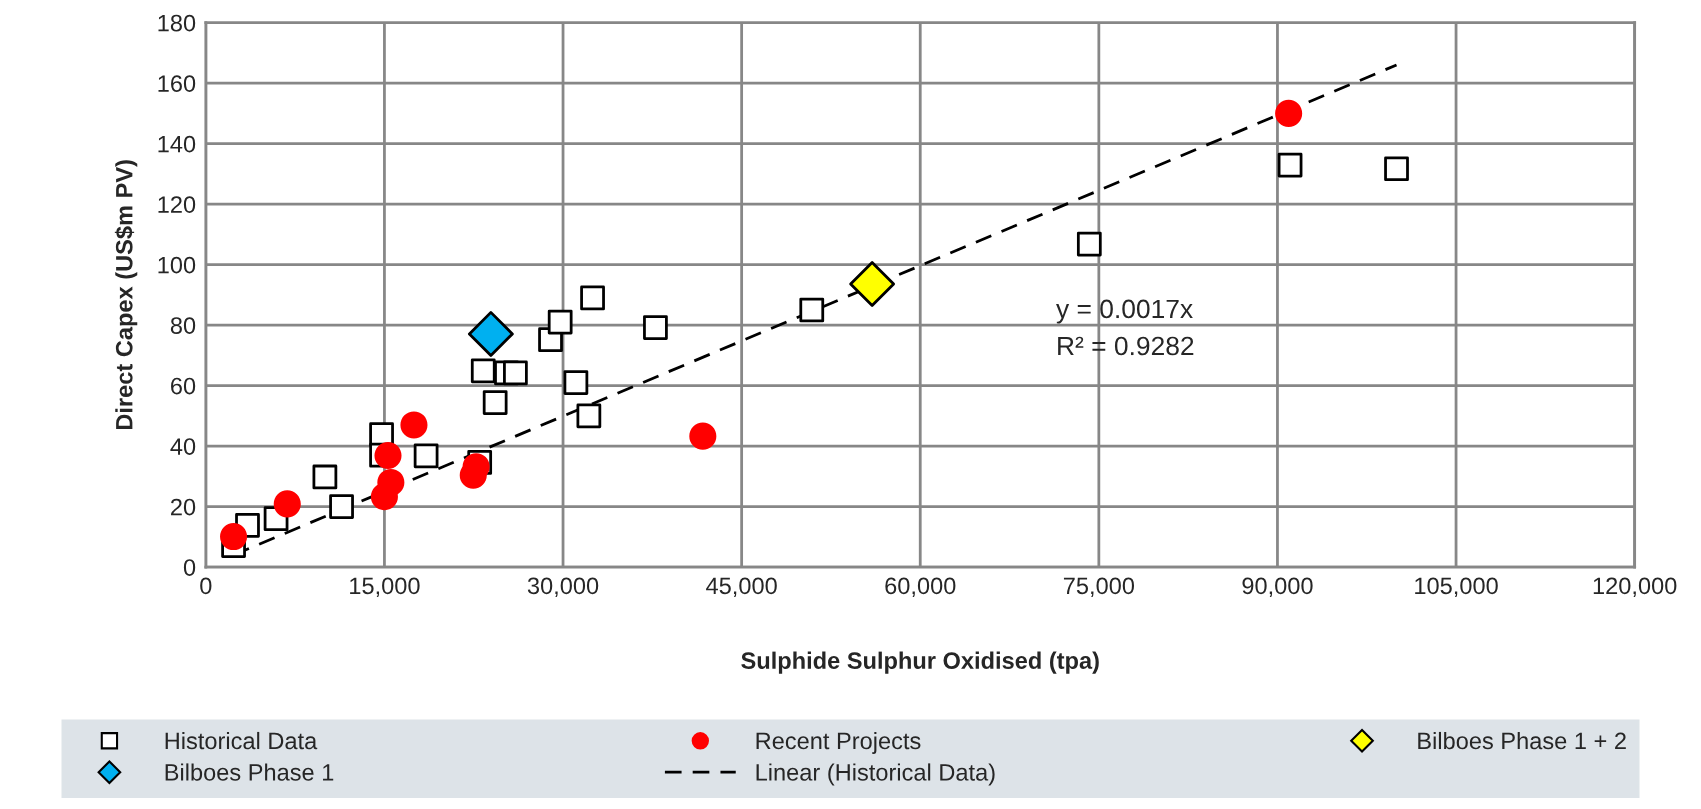 This screenshot has height=809, width=1701. What do you see at coordinates (249, 772) in the screenshot?
I see `legend-label: Bilboes Phase 1` at bounding box center [249, 772].